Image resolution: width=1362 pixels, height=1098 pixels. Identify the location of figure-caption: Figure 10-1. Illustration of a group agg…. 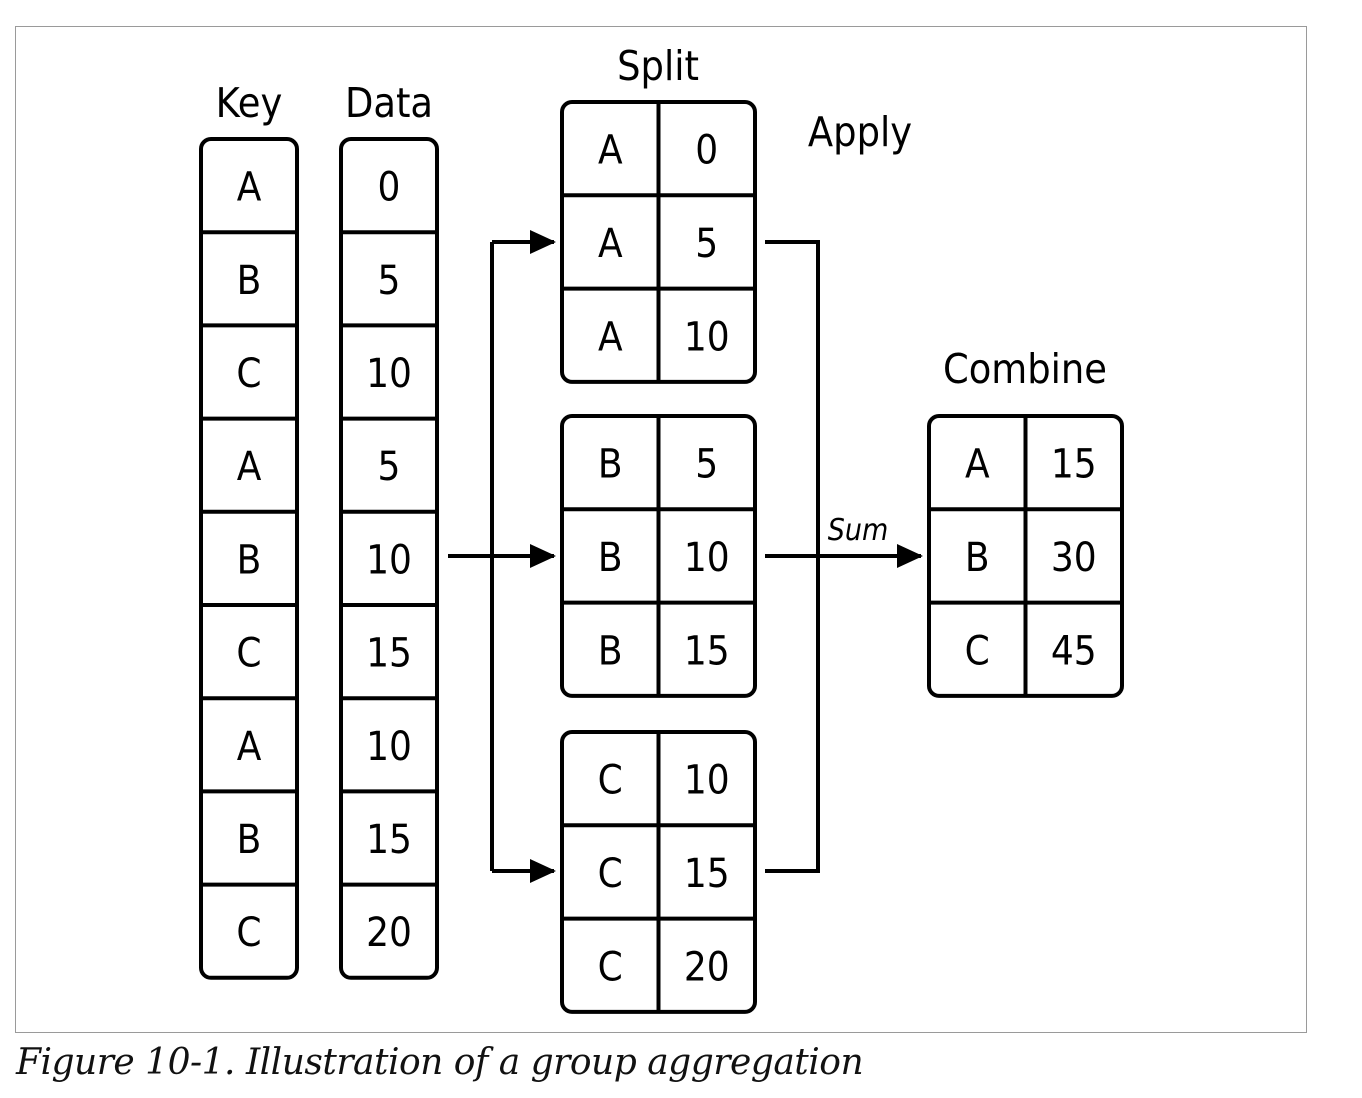
(440, 1062).